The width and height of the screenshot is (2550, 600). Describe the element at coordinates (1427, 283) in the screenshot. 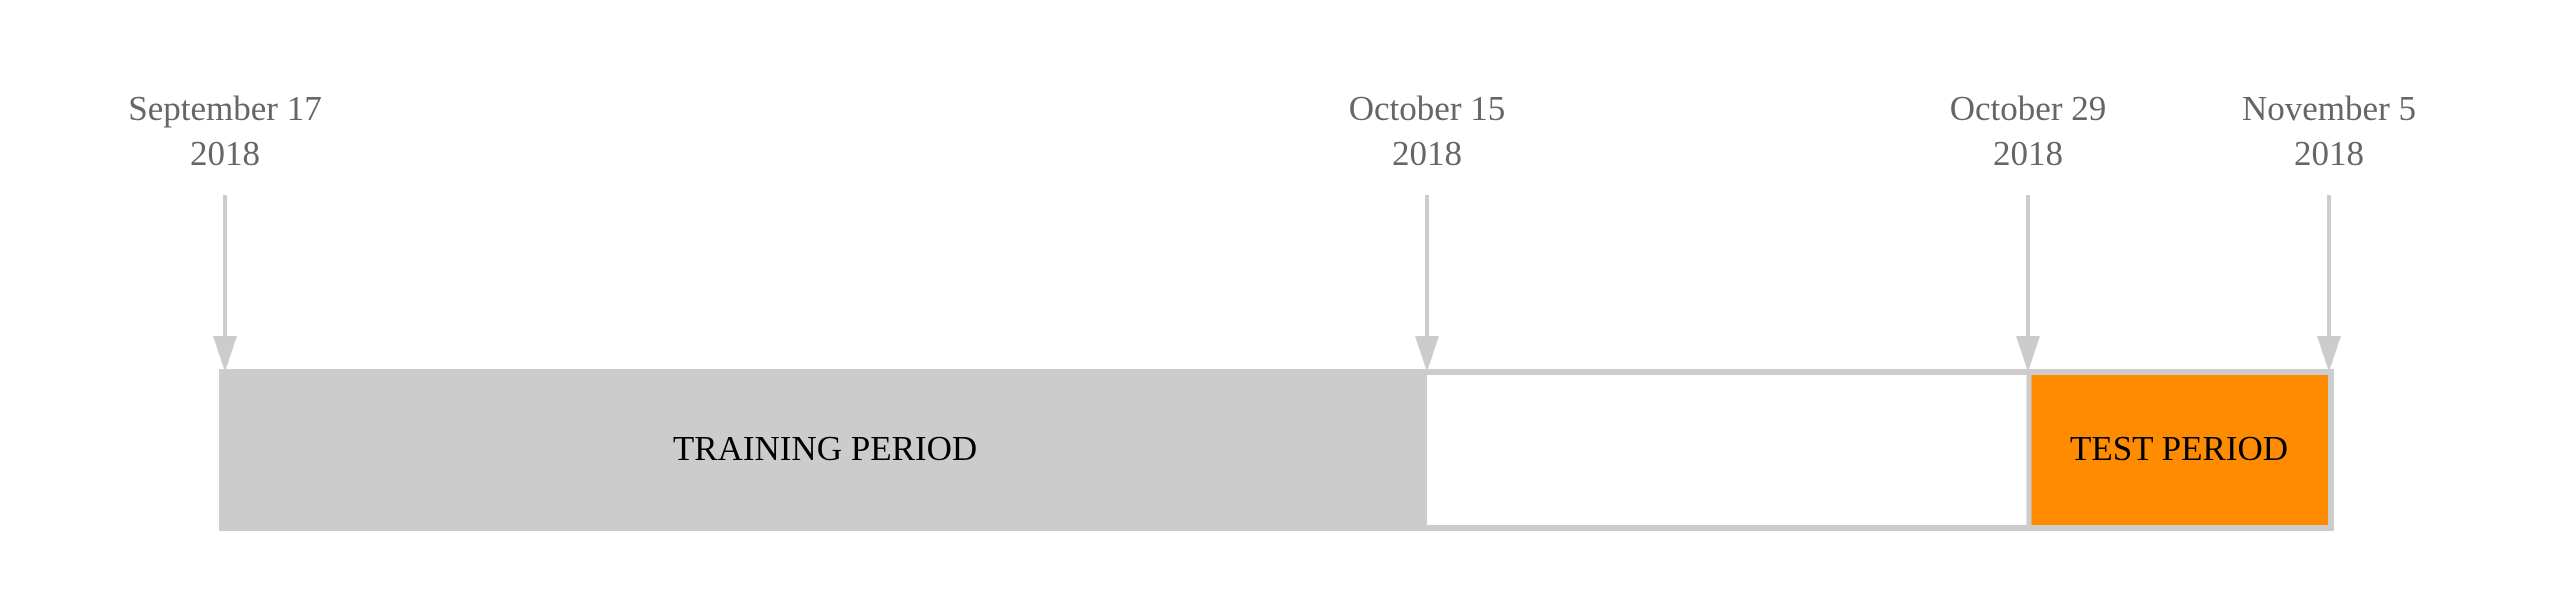

I see `arrow-oct15` at that location.